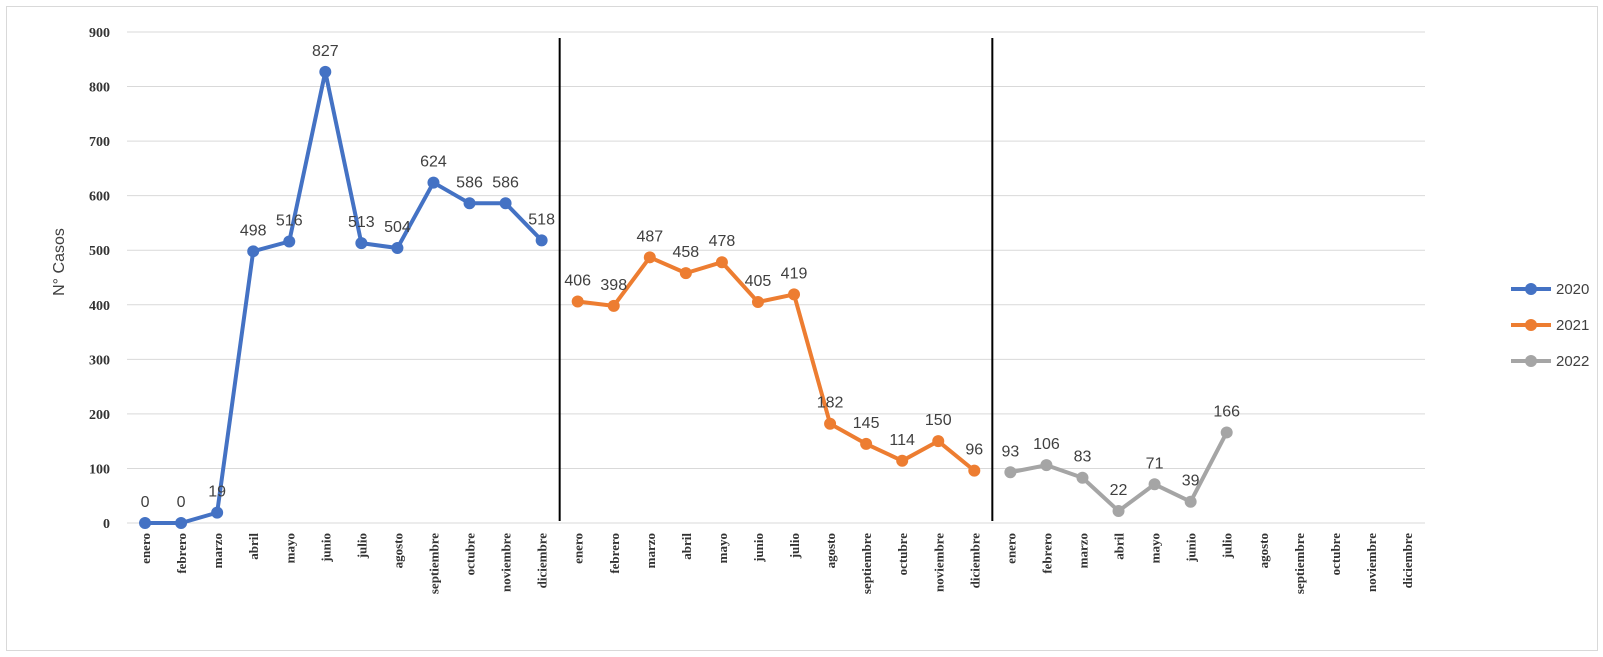 This screenshot has width=1603, height=657. What do you see at coordinates (325, 51) in the screenshot?
I see `data-label: 827` at bounding box center [325, 51].